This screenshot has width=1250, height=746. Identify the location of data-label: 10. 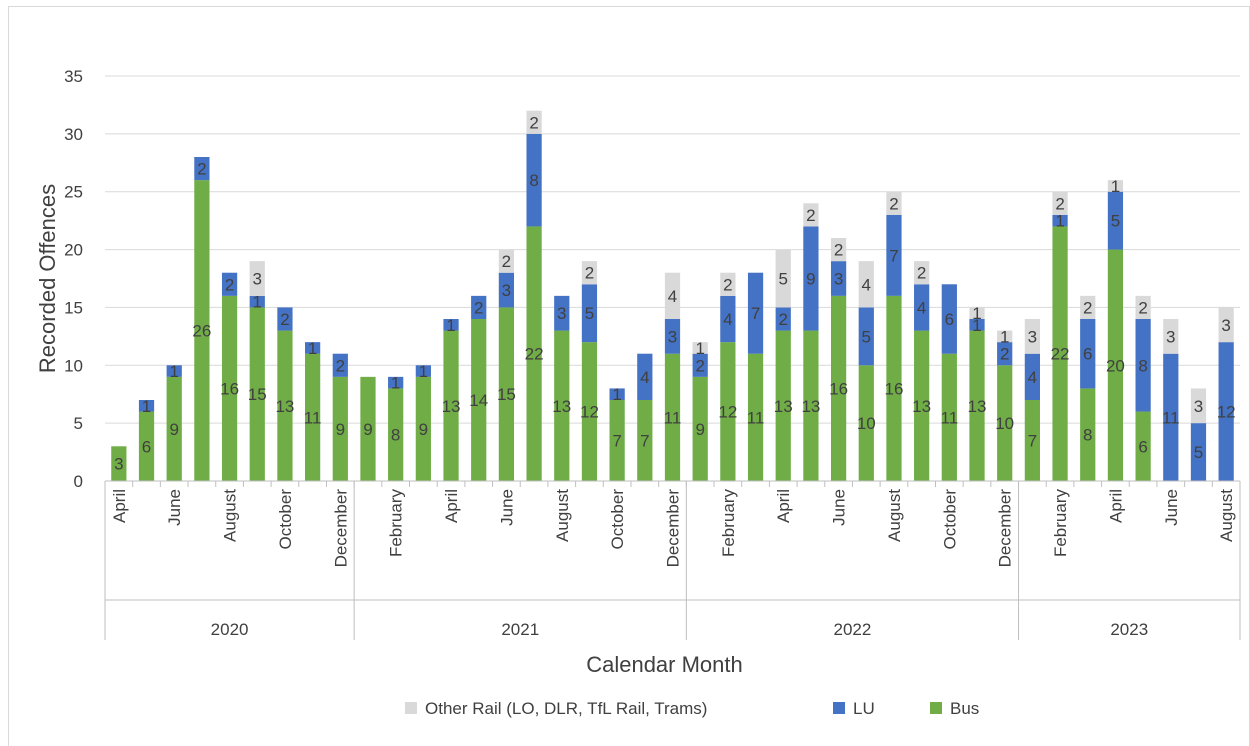
(1004, 423).